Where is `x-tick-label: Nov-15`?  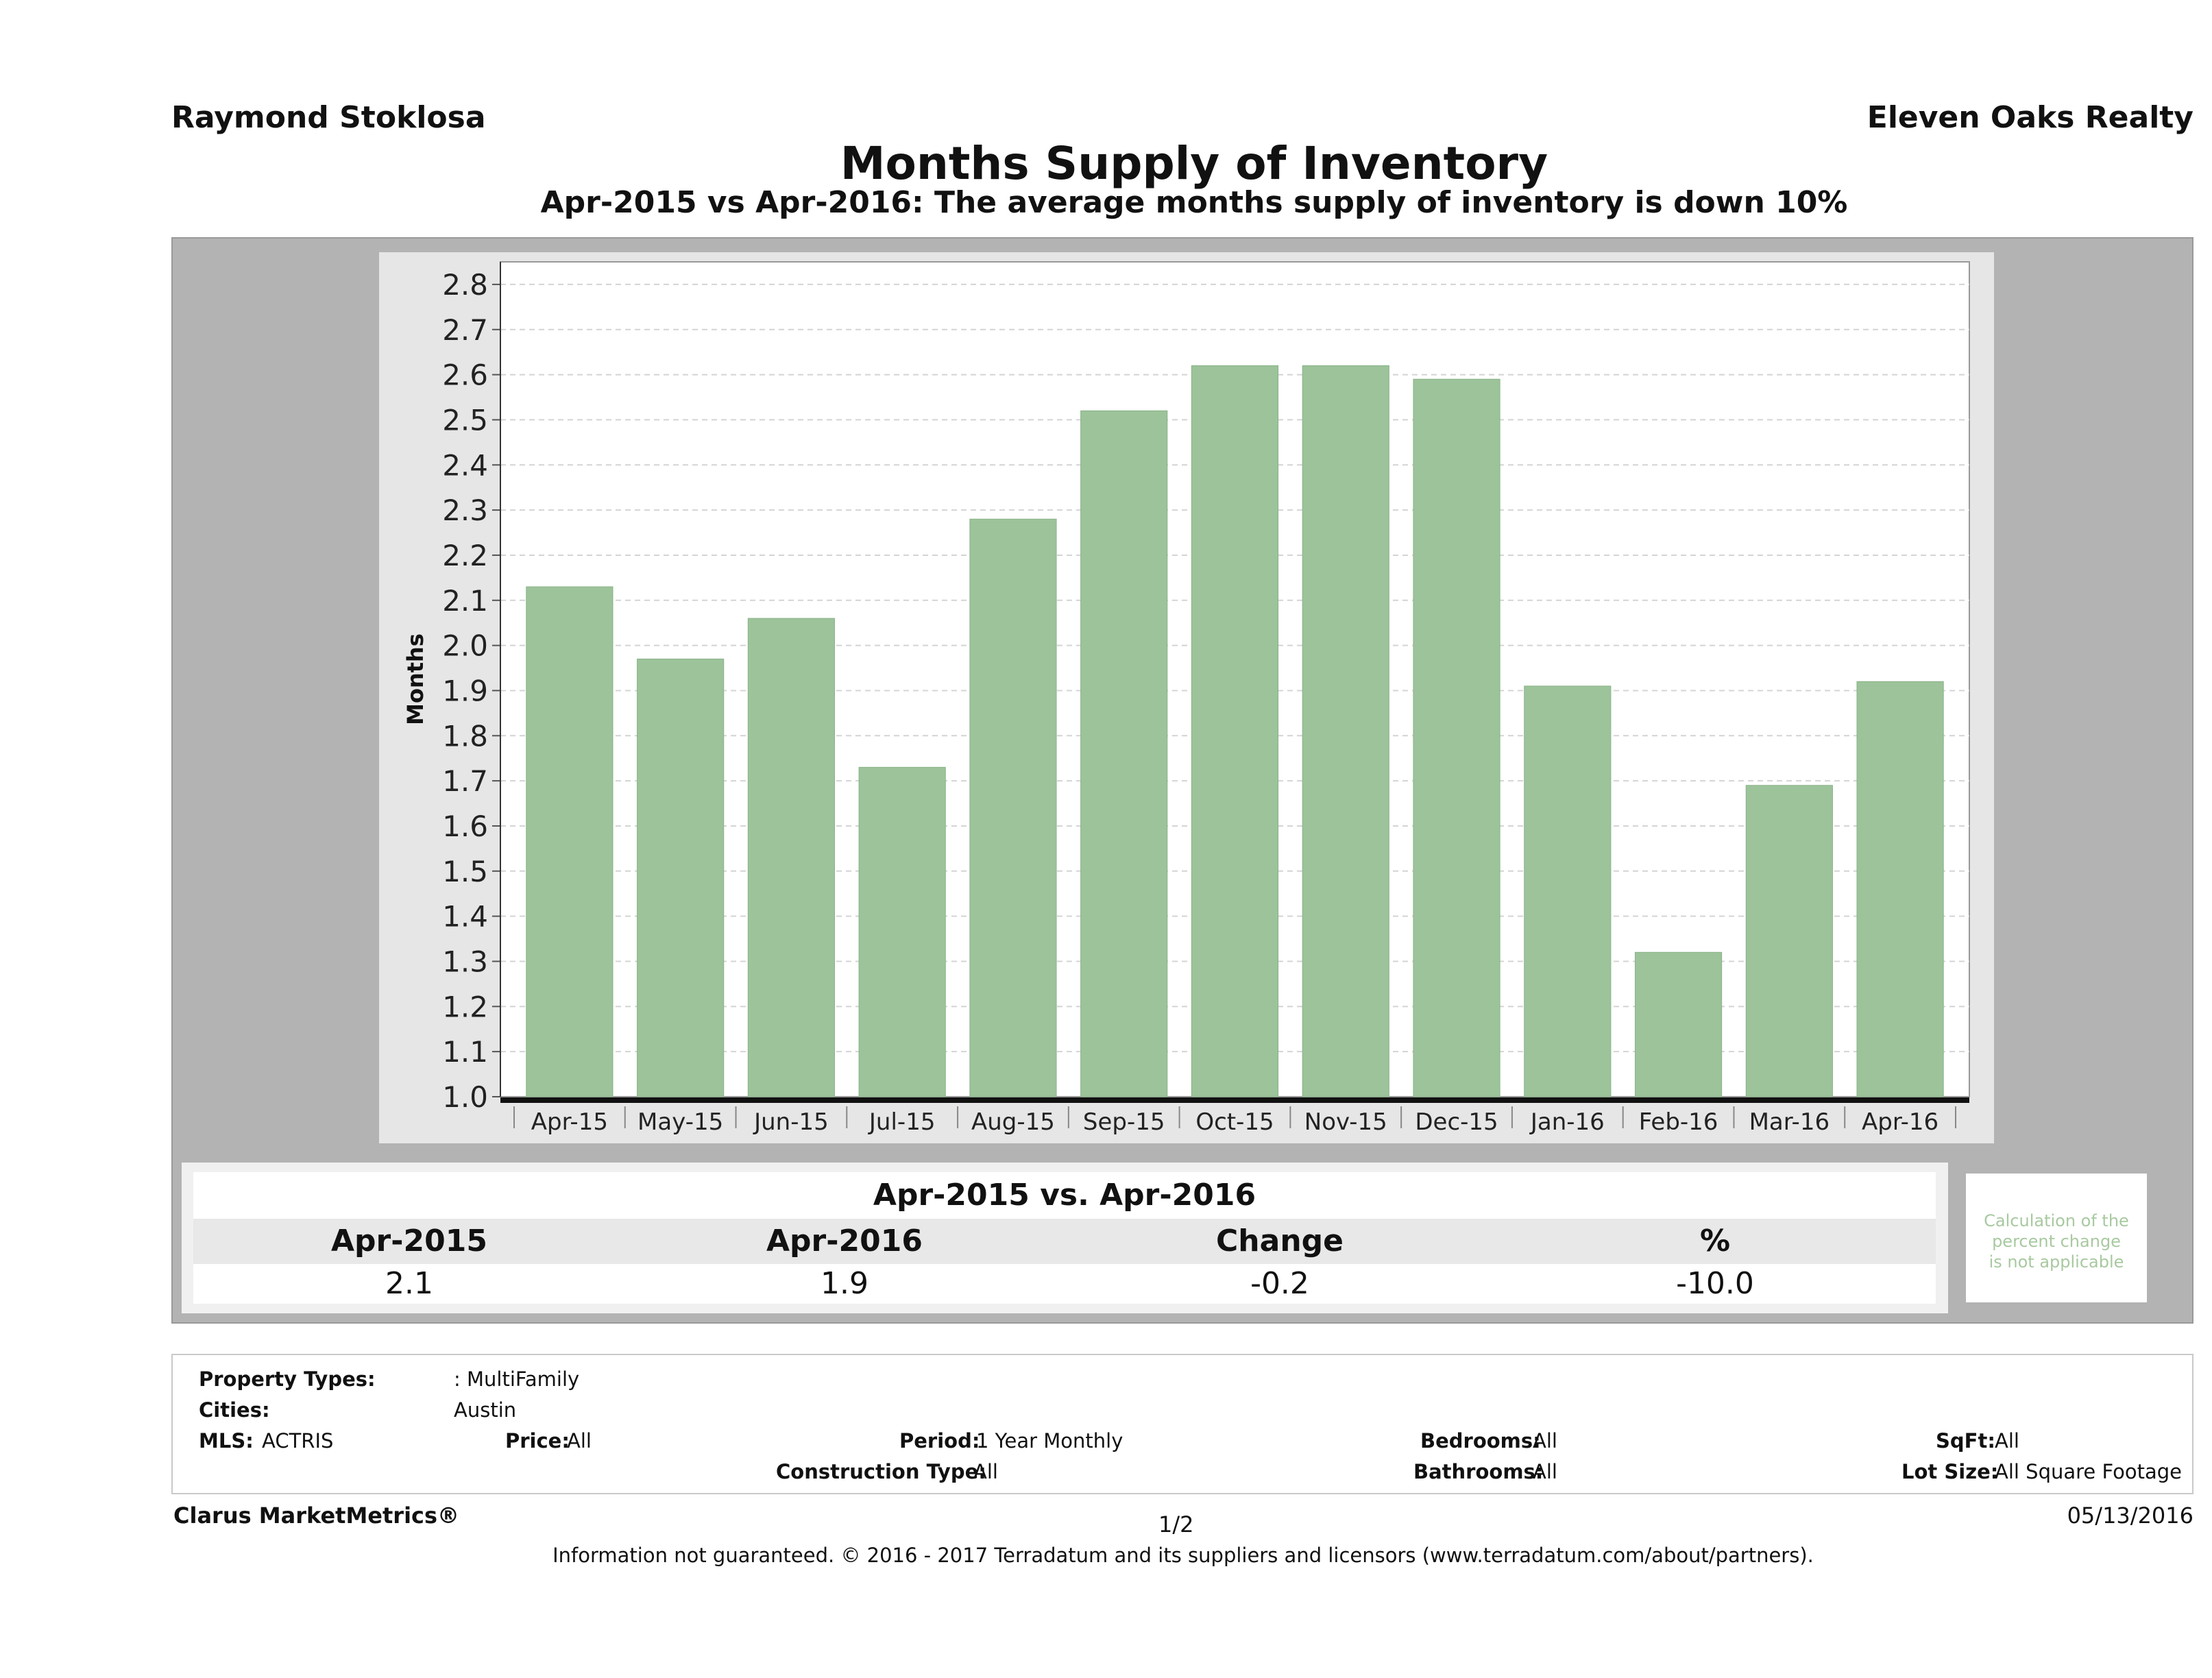
x-tick-label: Nov-15 is located at coordinates (1345, 1122).